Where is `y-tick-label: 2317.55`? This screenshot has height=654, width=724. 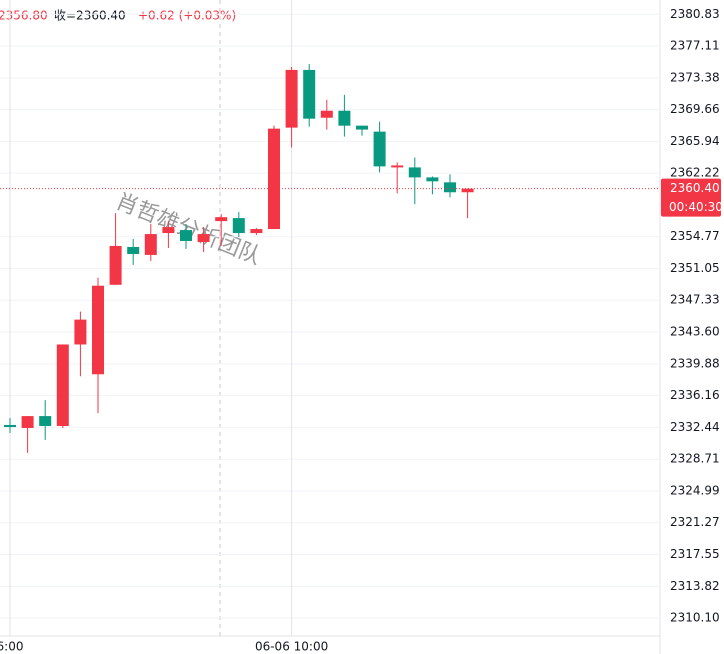
y-tick-label: 2317.55 is located at coordinates (695, 554).